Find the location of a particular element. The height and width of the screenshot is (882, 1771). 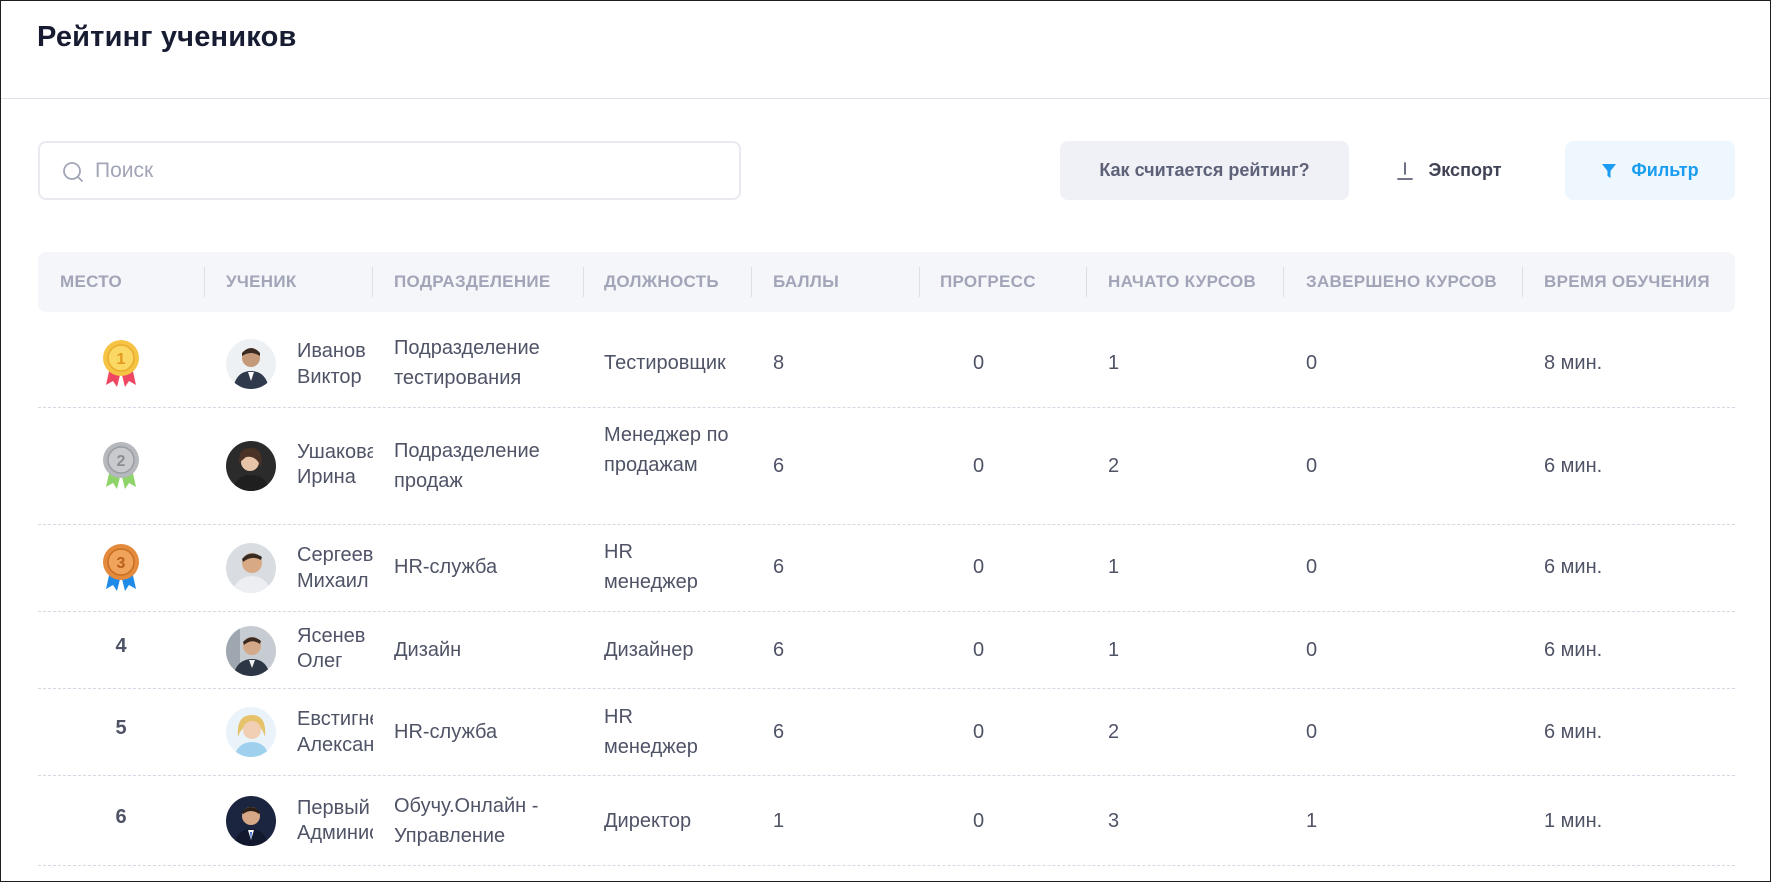

column-header-progress: ПРОГРЕСС is located at coordinates (988, 281).